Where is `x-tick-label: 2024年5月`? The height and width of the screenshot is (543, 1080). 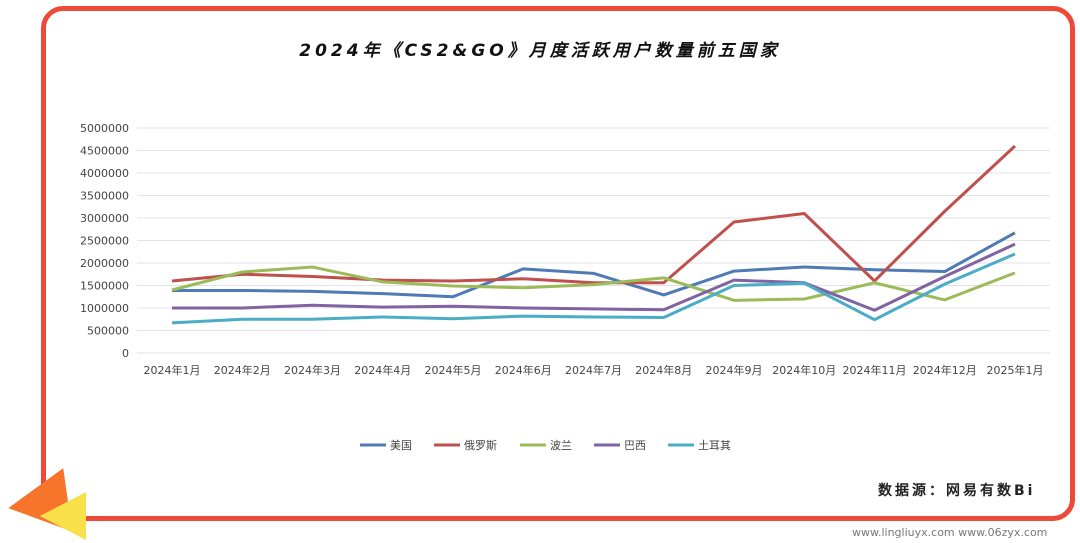
x-tick-label: 2024年5月 is located at coordinates (453, 370).